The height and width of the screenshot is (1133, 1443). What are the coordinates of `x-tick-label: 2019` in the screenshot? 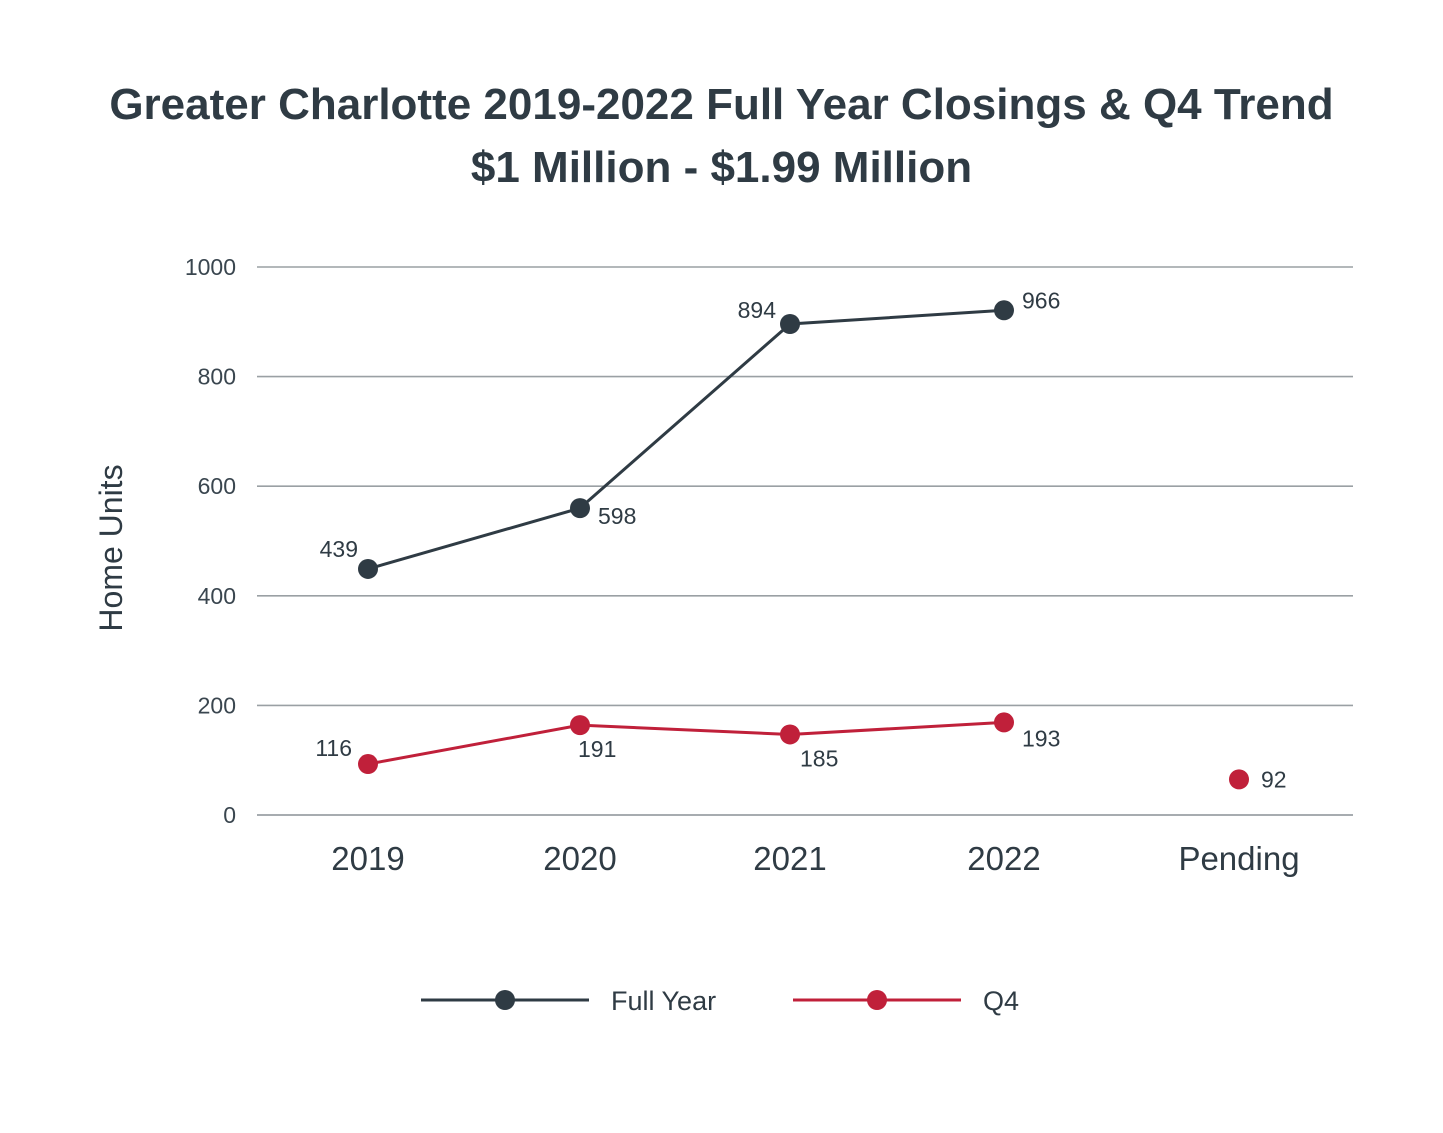 It's located at (367, 858).